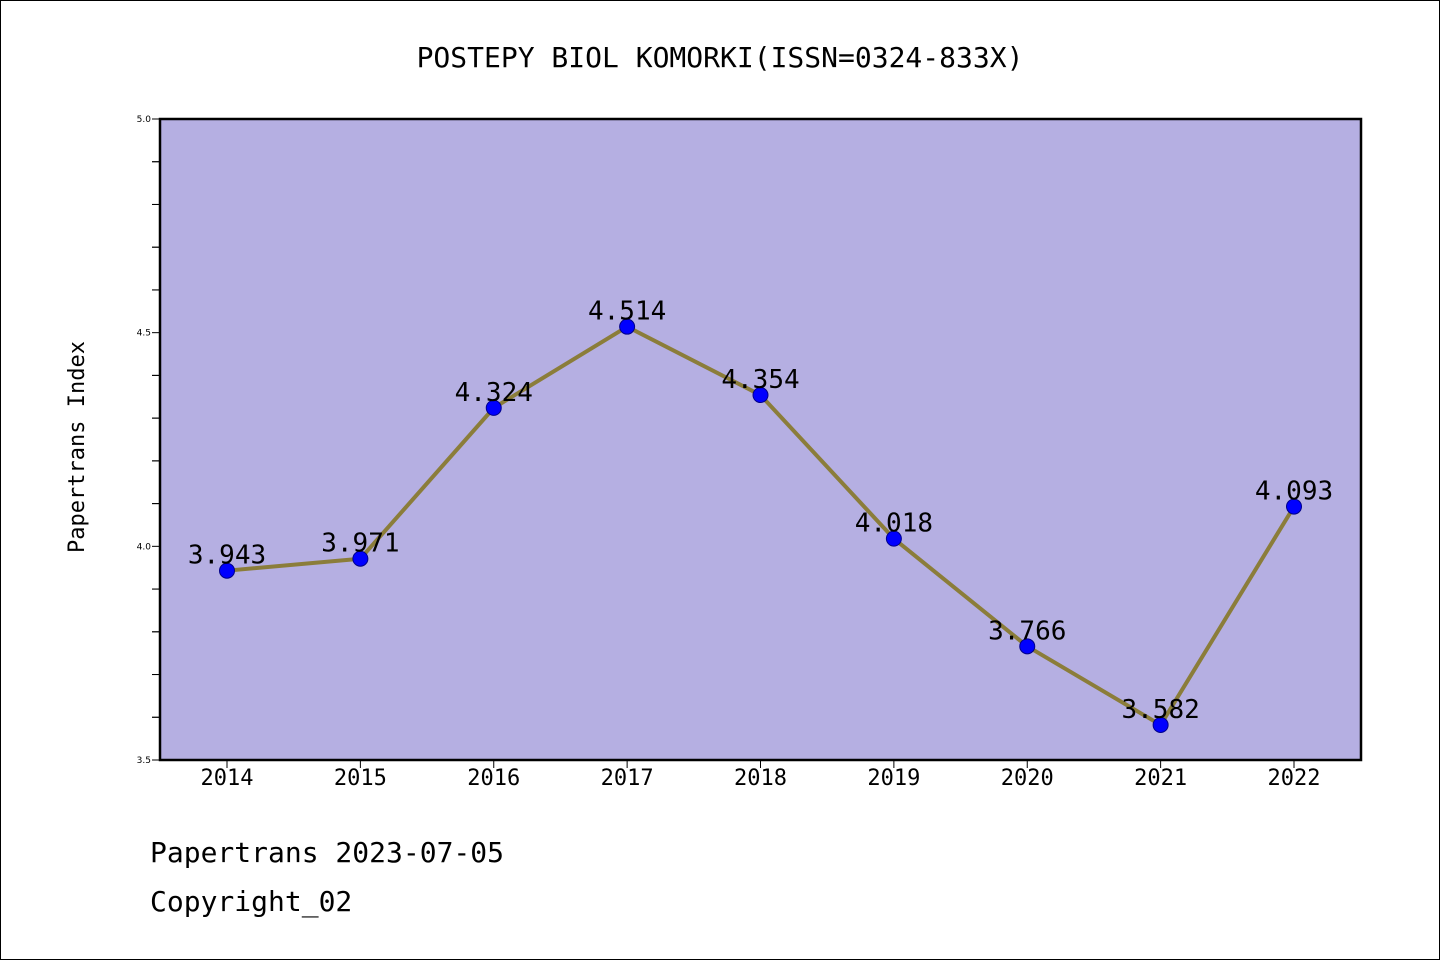  I want to click on data-label: 4.093, so click(1294, 492).